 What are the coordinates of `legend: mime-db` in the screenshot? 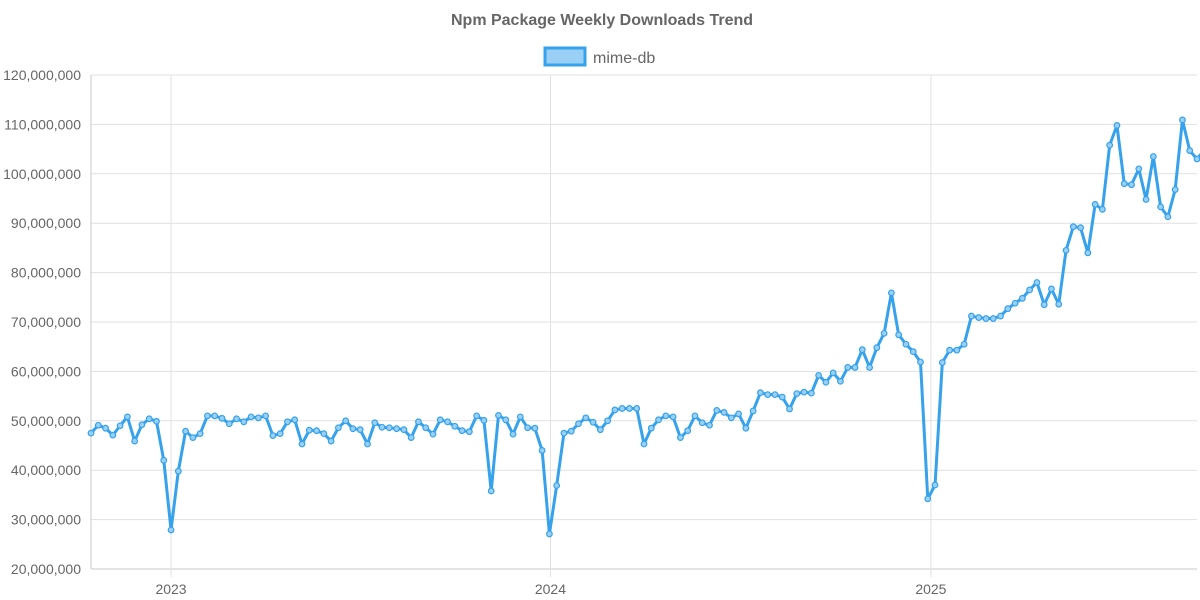 It's located at (599, 56).